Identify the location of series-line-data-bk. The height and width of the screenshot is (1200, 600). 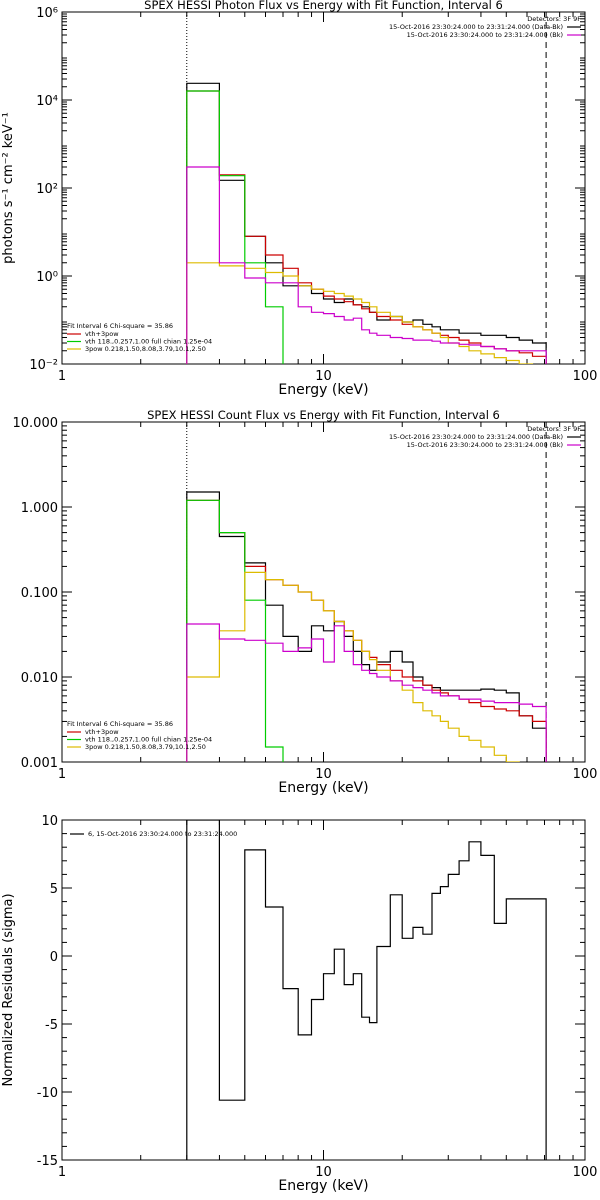
(366, 223).